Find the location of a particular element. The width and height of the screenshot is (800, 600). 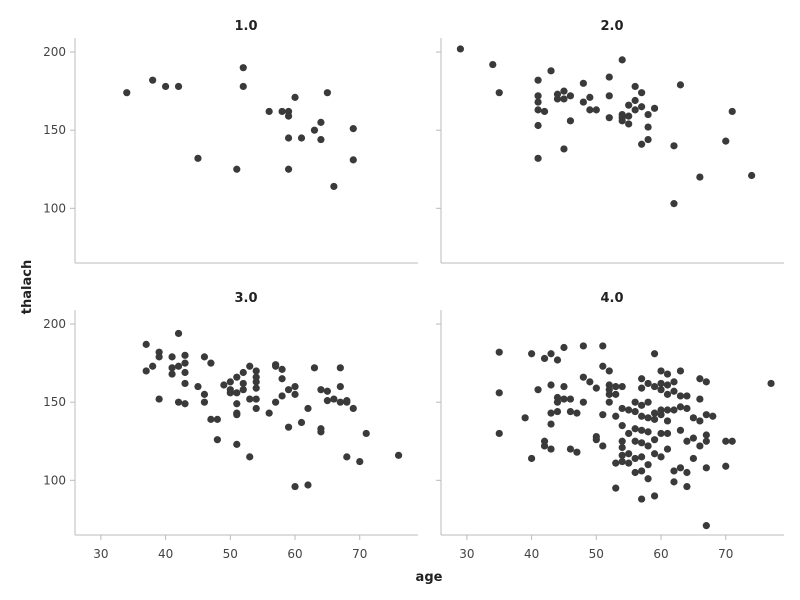

x-tick-label: 30 is located at coordinates (100, 554).